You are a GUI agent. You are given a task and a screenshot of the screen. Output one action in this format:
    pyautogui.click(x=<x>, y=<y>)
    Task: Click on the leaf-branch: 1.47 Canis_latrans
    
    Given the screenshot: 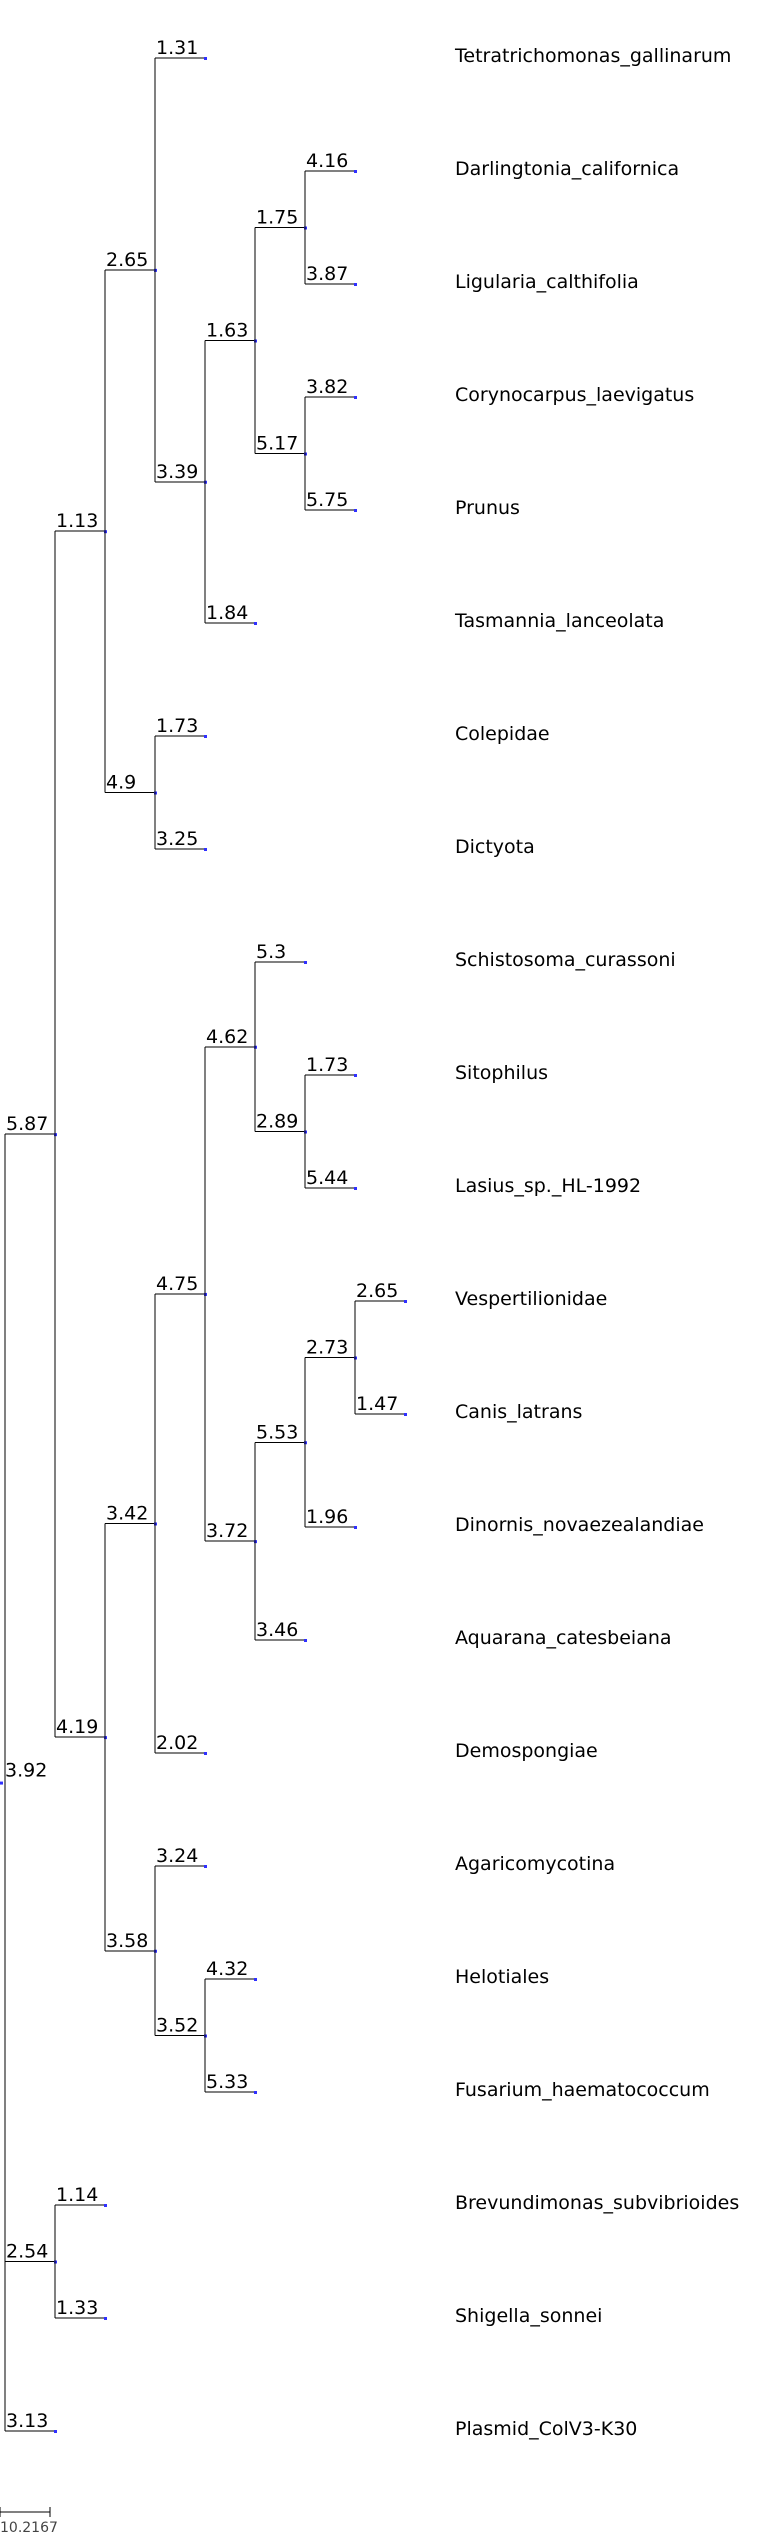 What is the action you would take?
    pyautogui.click(x=468, y=1408)
    